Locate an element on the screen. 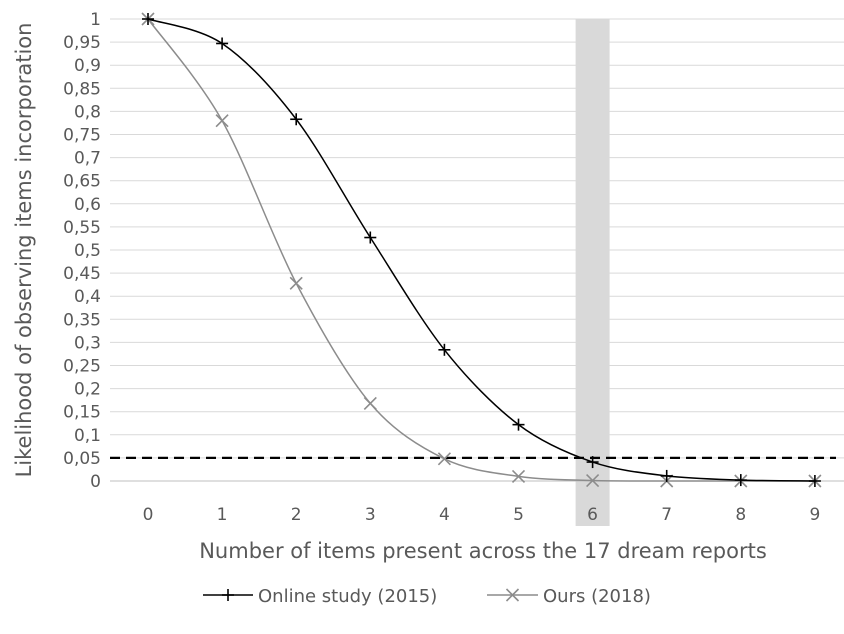  y-tick-label: 0,55 is located at coordinates (82, 228).